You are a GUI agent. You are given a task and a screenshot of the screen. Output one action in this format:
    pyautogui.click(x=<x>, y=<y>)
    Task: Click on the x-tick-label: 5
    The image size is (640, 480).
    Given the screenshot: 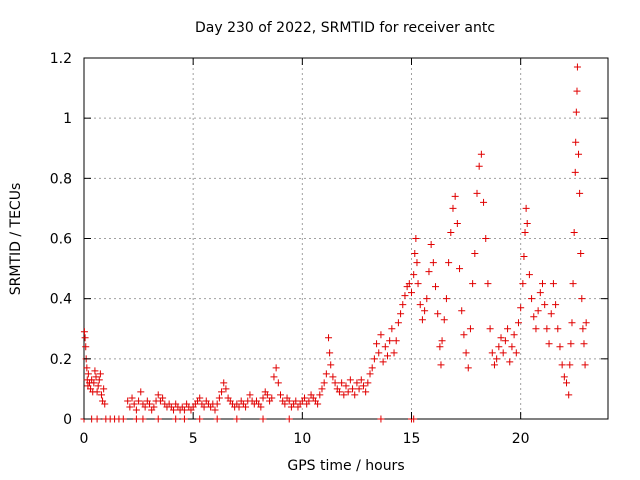 What is the action you would take?
    pyautogui.click(x=193, y=439)
    